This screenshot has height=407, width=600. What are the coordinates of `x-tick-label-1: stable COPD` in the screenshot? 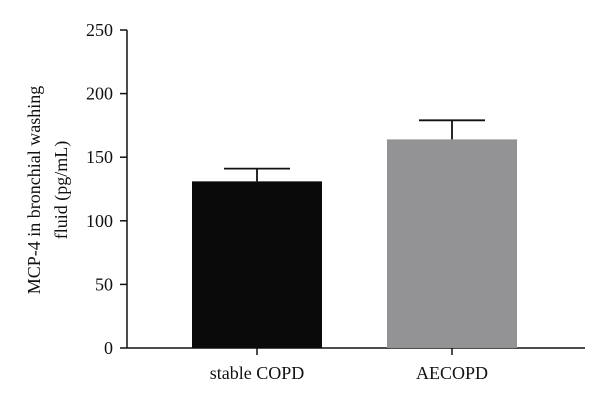 It's located at (257, 373).